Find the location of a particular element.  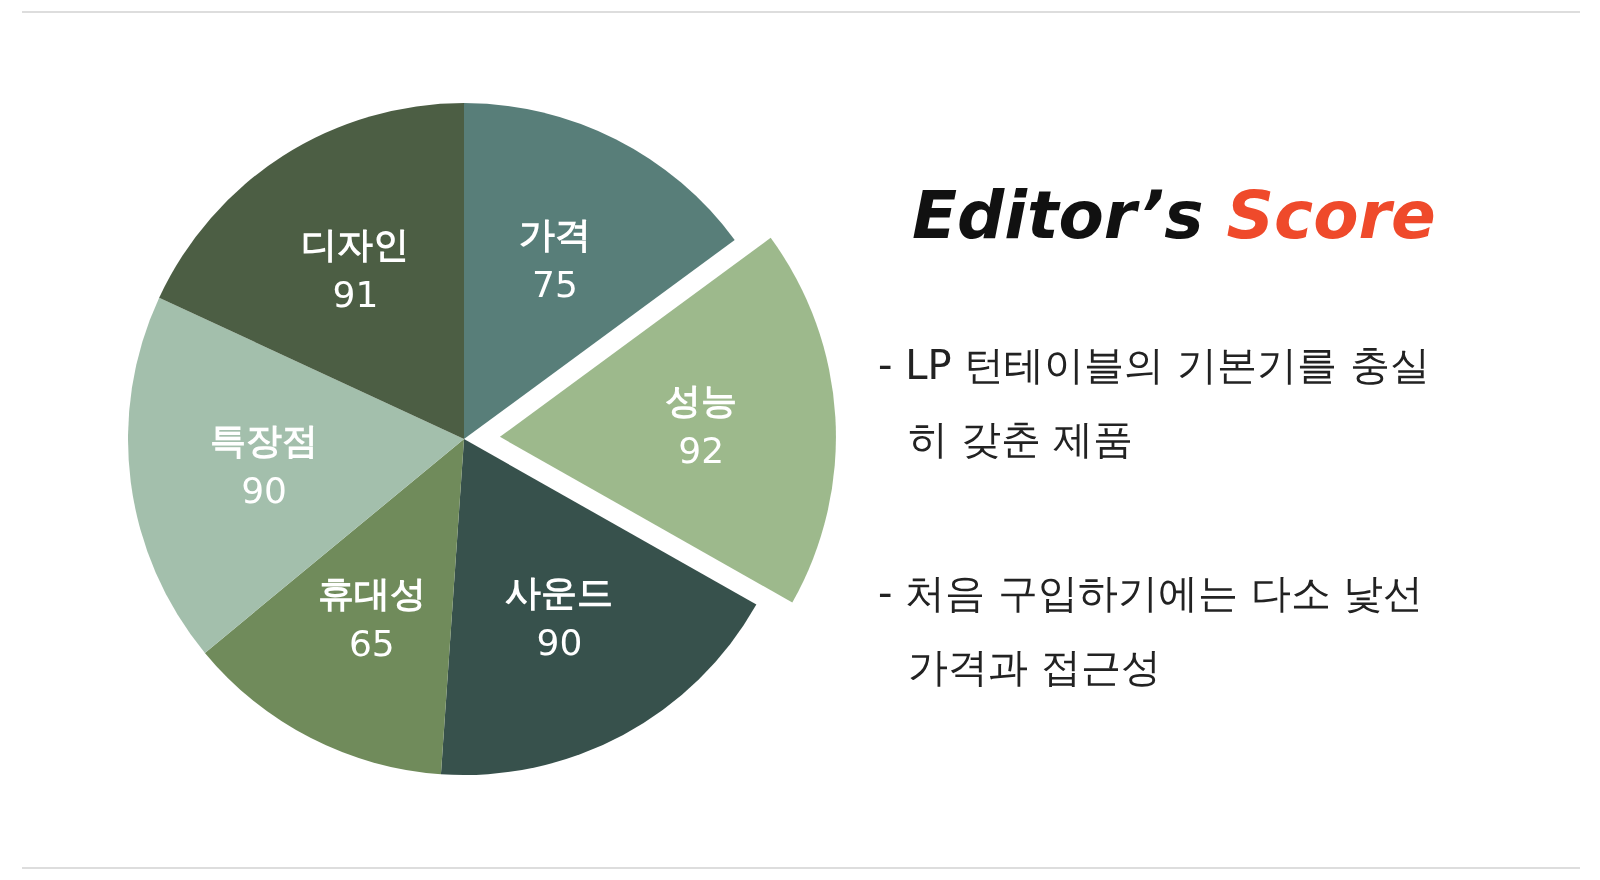

slice-label: 휴대성 is located at coordinates (371, 594).